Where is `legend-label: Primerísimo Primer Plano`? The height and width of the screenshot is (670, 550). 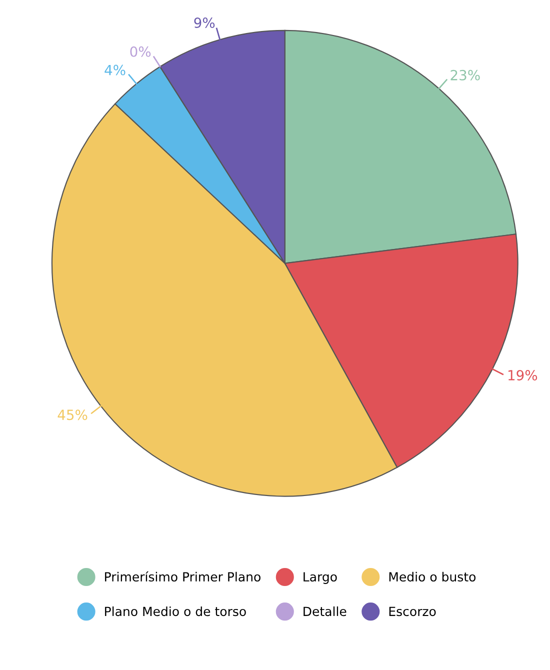
legend-label: Primerísimo Primer Plano is located at coordinates (182, 576).